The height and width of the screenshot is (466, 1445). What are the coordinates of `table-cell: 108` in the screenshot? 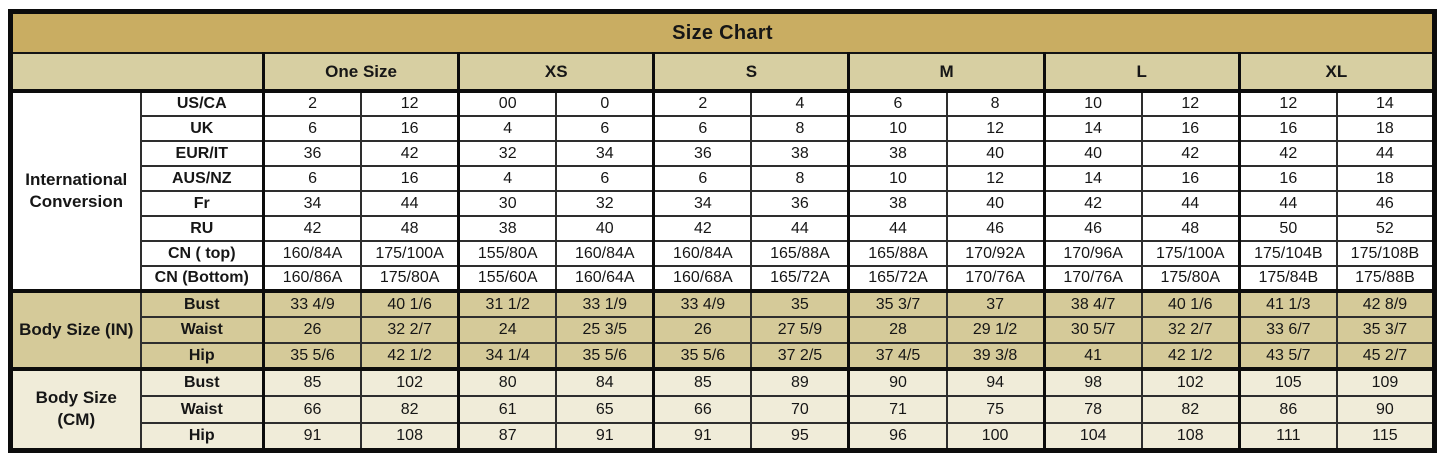 It's located at (410, 436).